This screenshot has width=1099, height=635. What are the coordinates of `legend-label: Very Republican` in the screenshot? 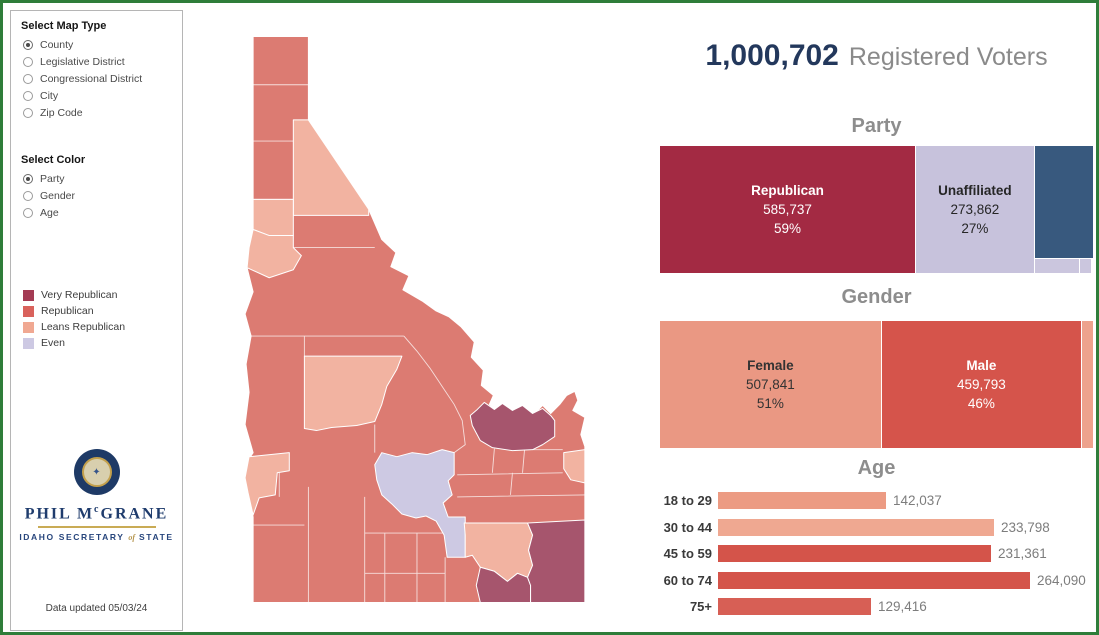 It's located at (79, 295).